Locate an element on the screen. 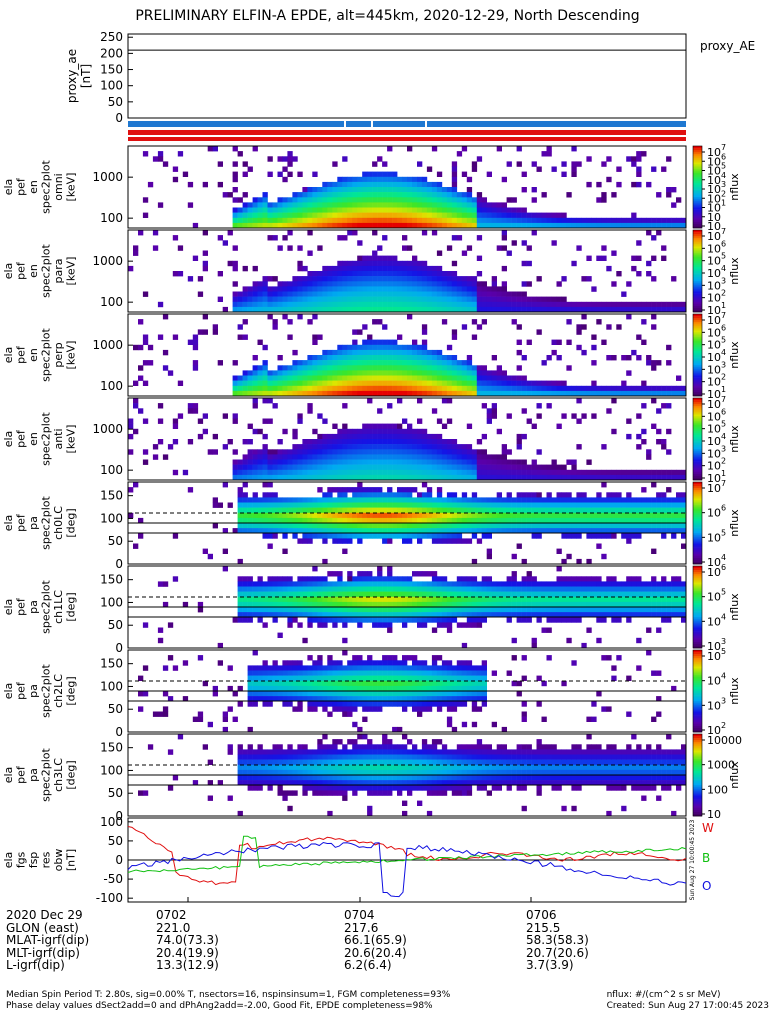 This screenshot has width=775, height=1012. y-axis-label: pef is located at coordinates (21, 354).